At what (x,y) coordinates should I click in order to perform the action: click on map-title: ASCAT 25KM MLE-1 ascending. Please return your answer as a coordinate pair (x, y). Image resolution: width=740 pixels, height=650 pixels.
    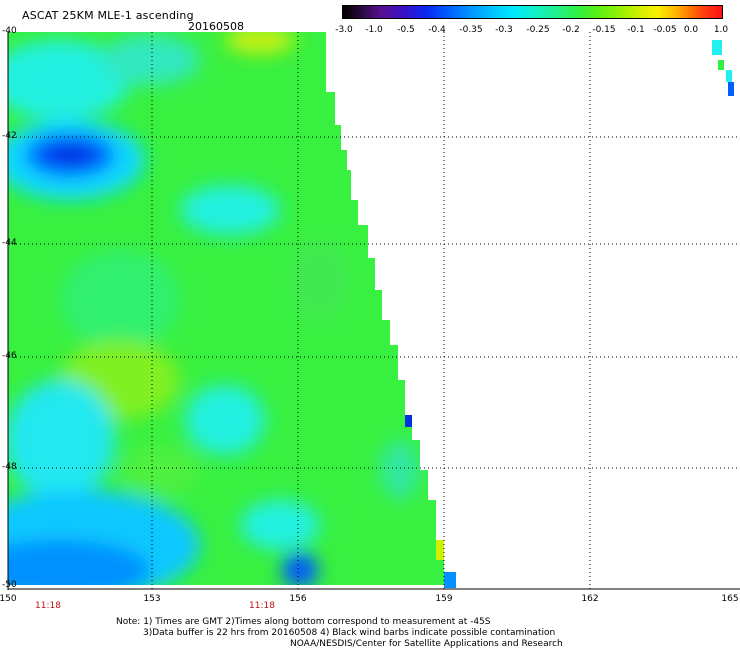
    Looking at the image, I should click on (108, 15).